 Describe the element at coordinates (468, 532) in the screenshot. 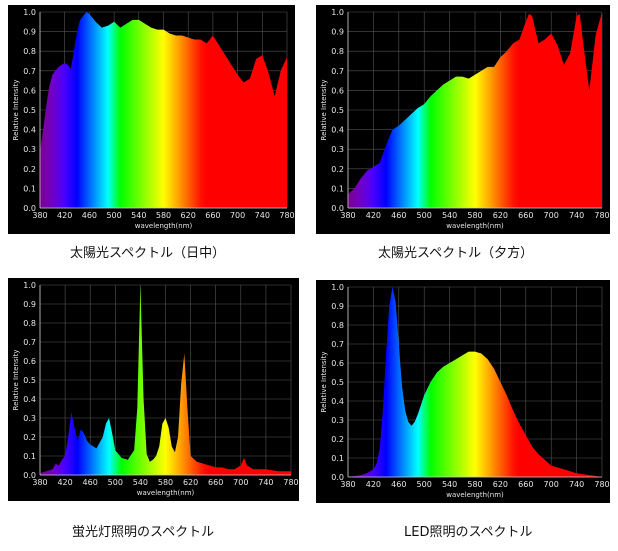

I see `caption-led: LED照明のスペクトル` at that location.